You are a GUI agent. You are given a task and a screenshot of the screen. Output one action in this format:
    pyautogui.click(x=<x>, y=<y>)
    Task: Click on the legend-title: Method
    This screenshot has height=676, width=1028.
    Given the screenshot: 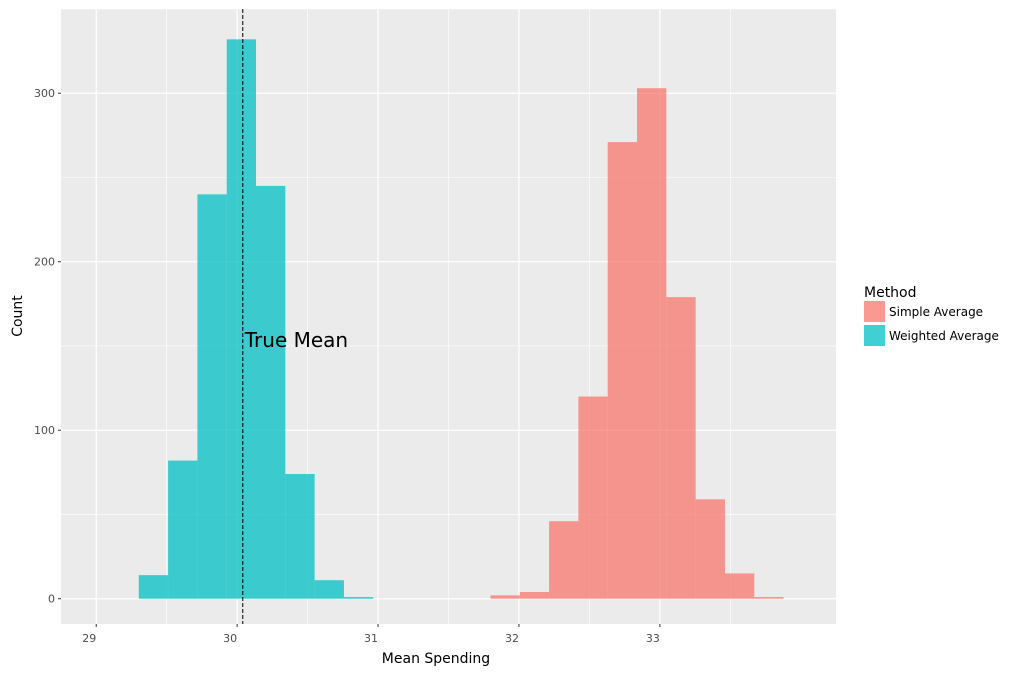 What is the action you would take?
    pyautogui.click(x=890, y=293)
    